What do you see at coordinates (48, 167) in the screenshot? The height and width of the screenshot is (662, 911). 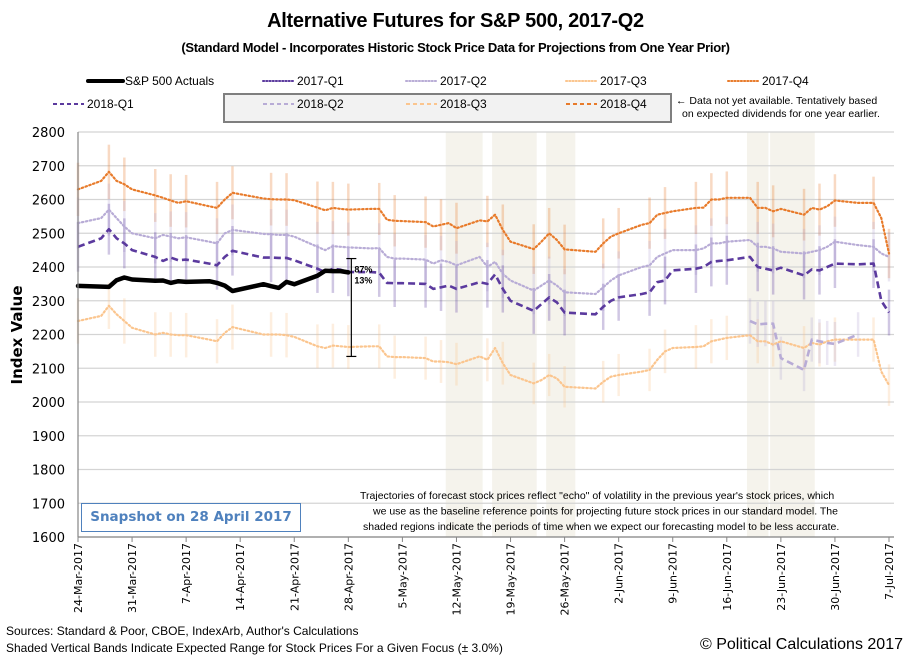 I see `y-tick-label: 2700` at bounding box center [48, 167].